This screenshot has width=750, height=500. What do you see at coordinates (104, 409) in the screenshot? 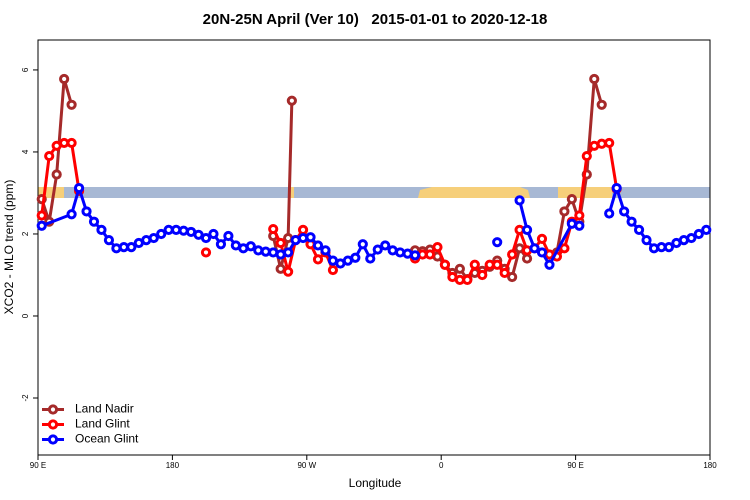
I see `legend-label: Land Nadir` at bounding box center [104, 409].